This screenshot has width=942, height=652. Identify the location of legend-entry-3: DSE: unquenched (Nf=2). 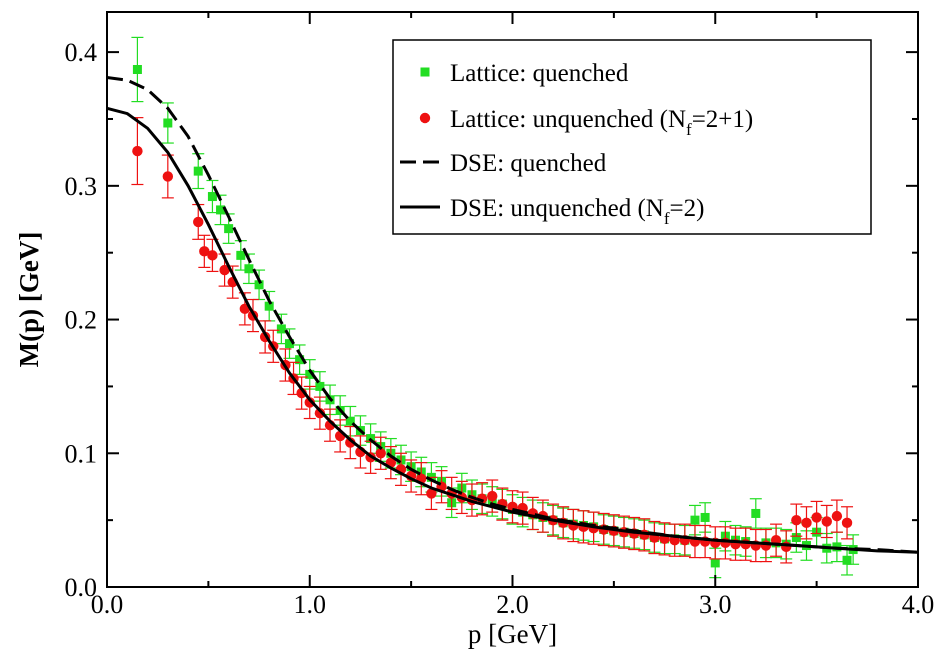
(577, 211).